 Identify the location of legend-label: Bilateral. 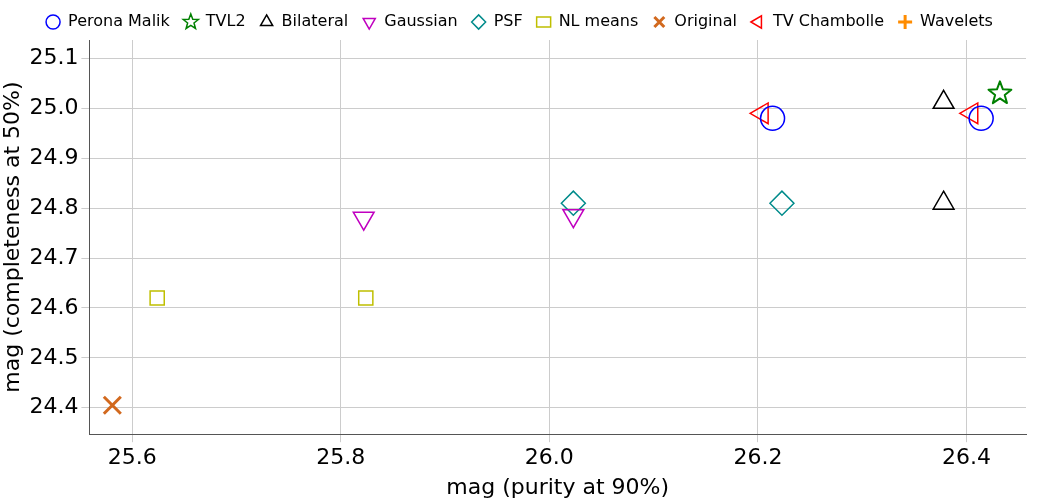
(315, 21).